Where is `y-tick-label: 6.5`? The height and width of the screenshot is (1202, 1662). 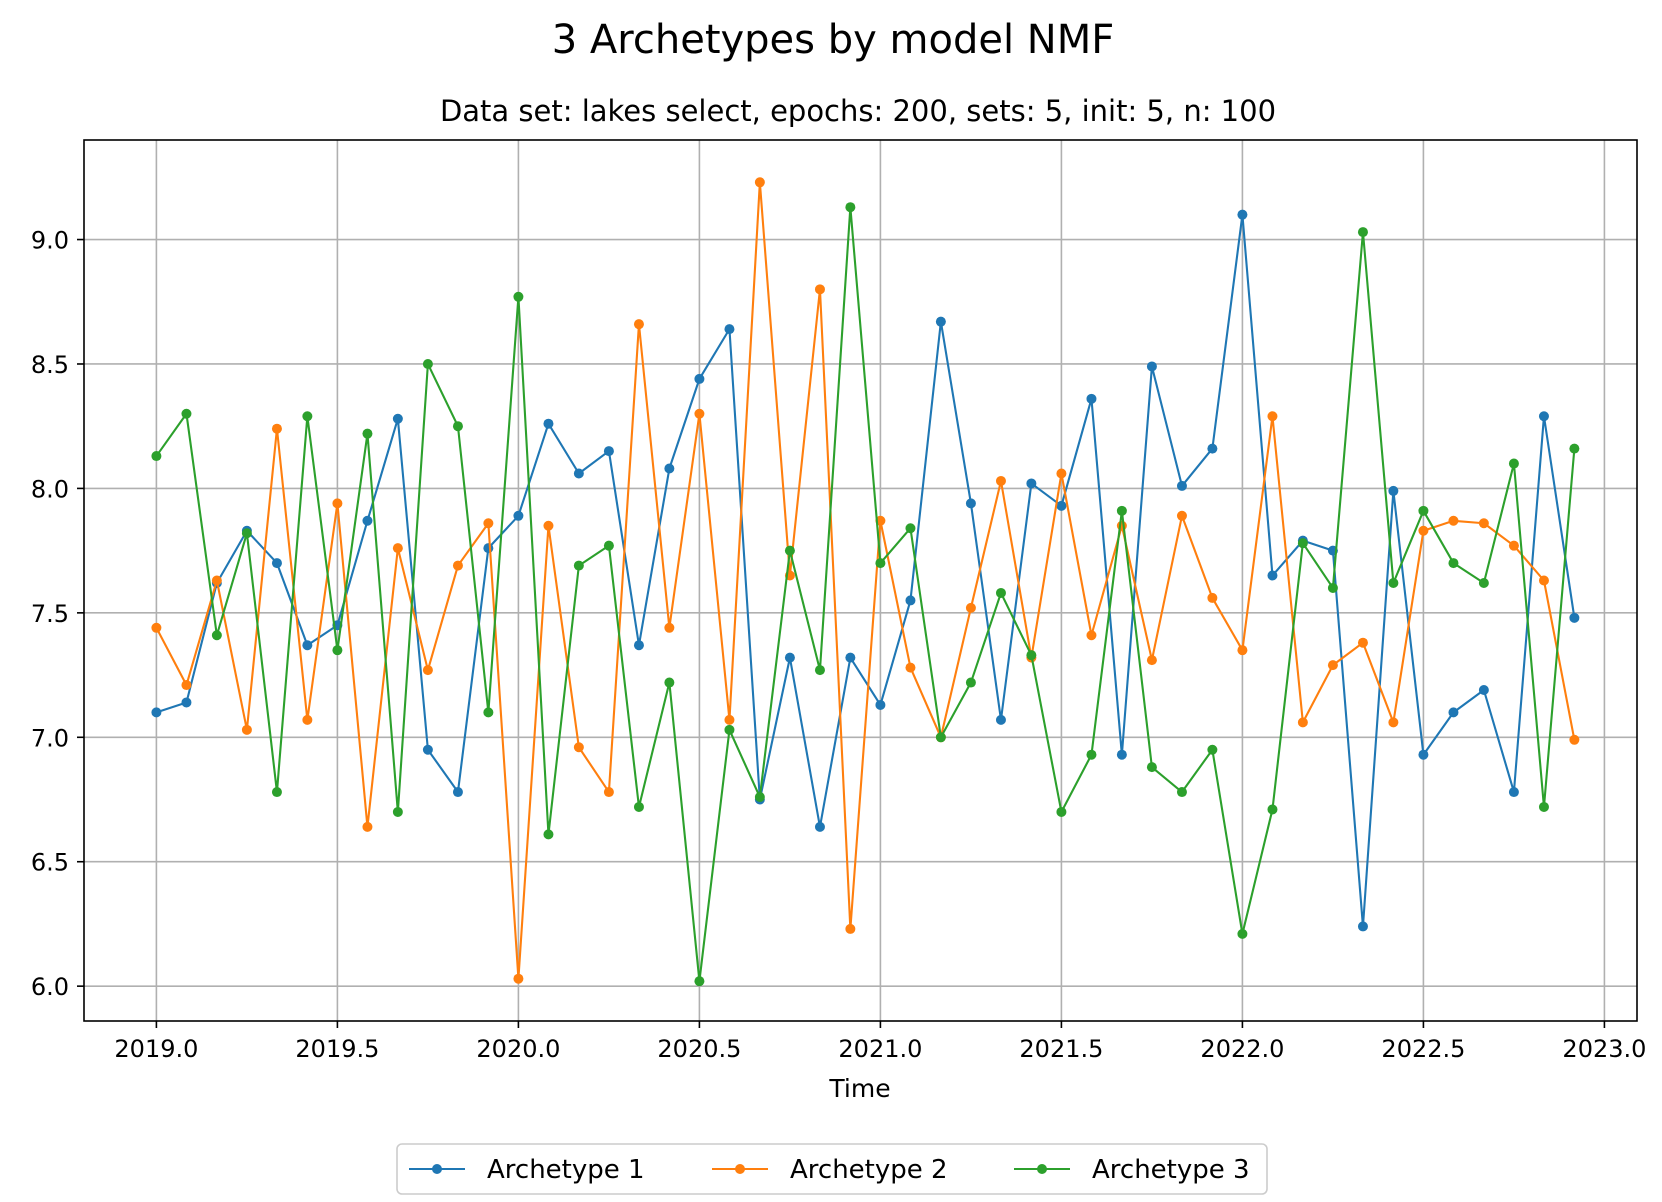 y-tick-label: 6.5 is located at coordinates (50, 863).